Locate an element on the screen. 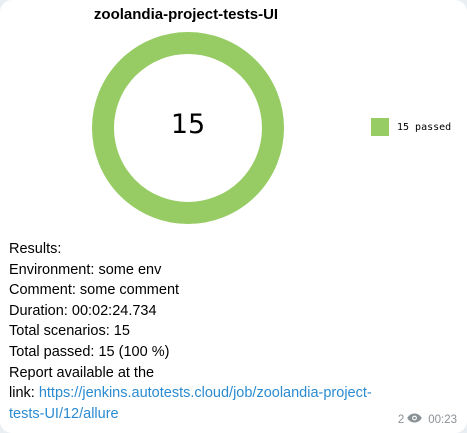 The image size is (467, 433). report-line: Report available at the is located at coordinates (82, 372).